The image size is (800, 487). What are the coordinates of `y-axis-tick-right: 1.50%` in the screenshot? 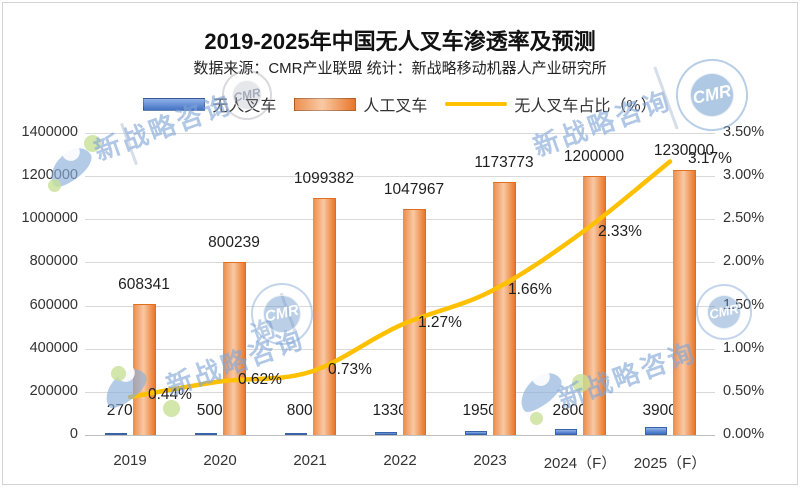 It's located at (744, 304).